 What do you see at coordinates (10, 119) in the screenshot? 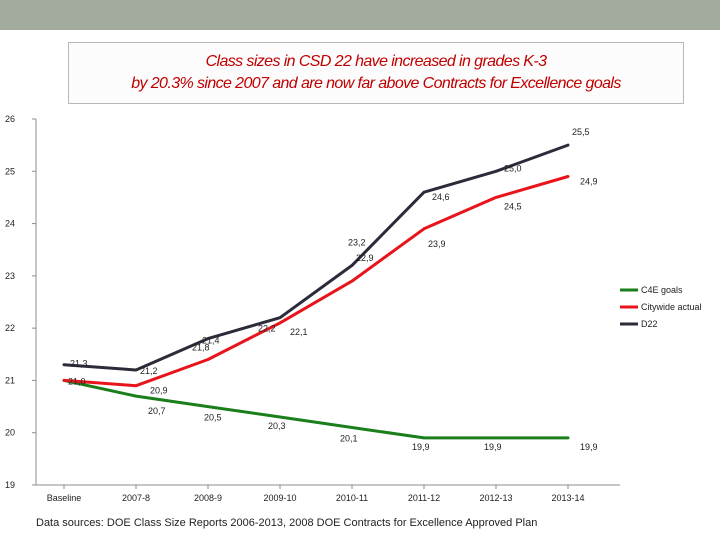
I see `y-tick-label: 26` at bounding box center [10, 119].